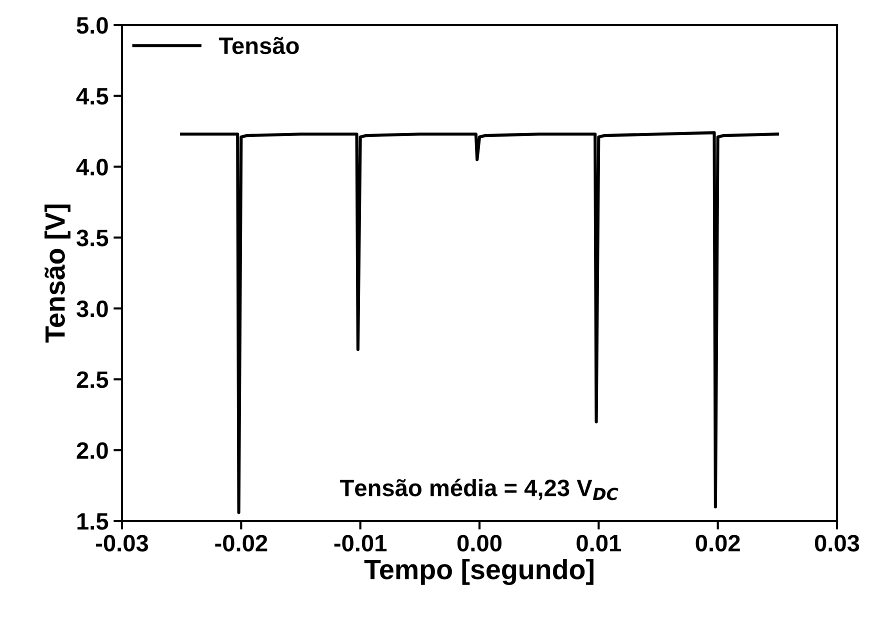 This screenshot has width=874, height=641. I want to click on x-tick-label: 0.03, so click(837, 543).